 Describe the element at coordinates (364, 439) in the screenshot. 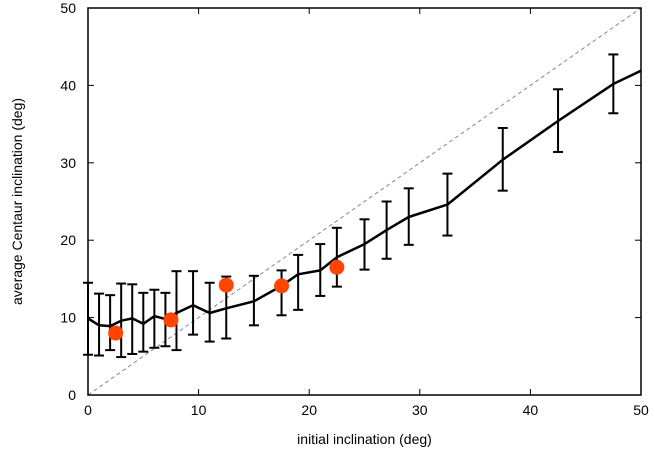

I see `x-axis-title: initial inclination (deg)` at that location.